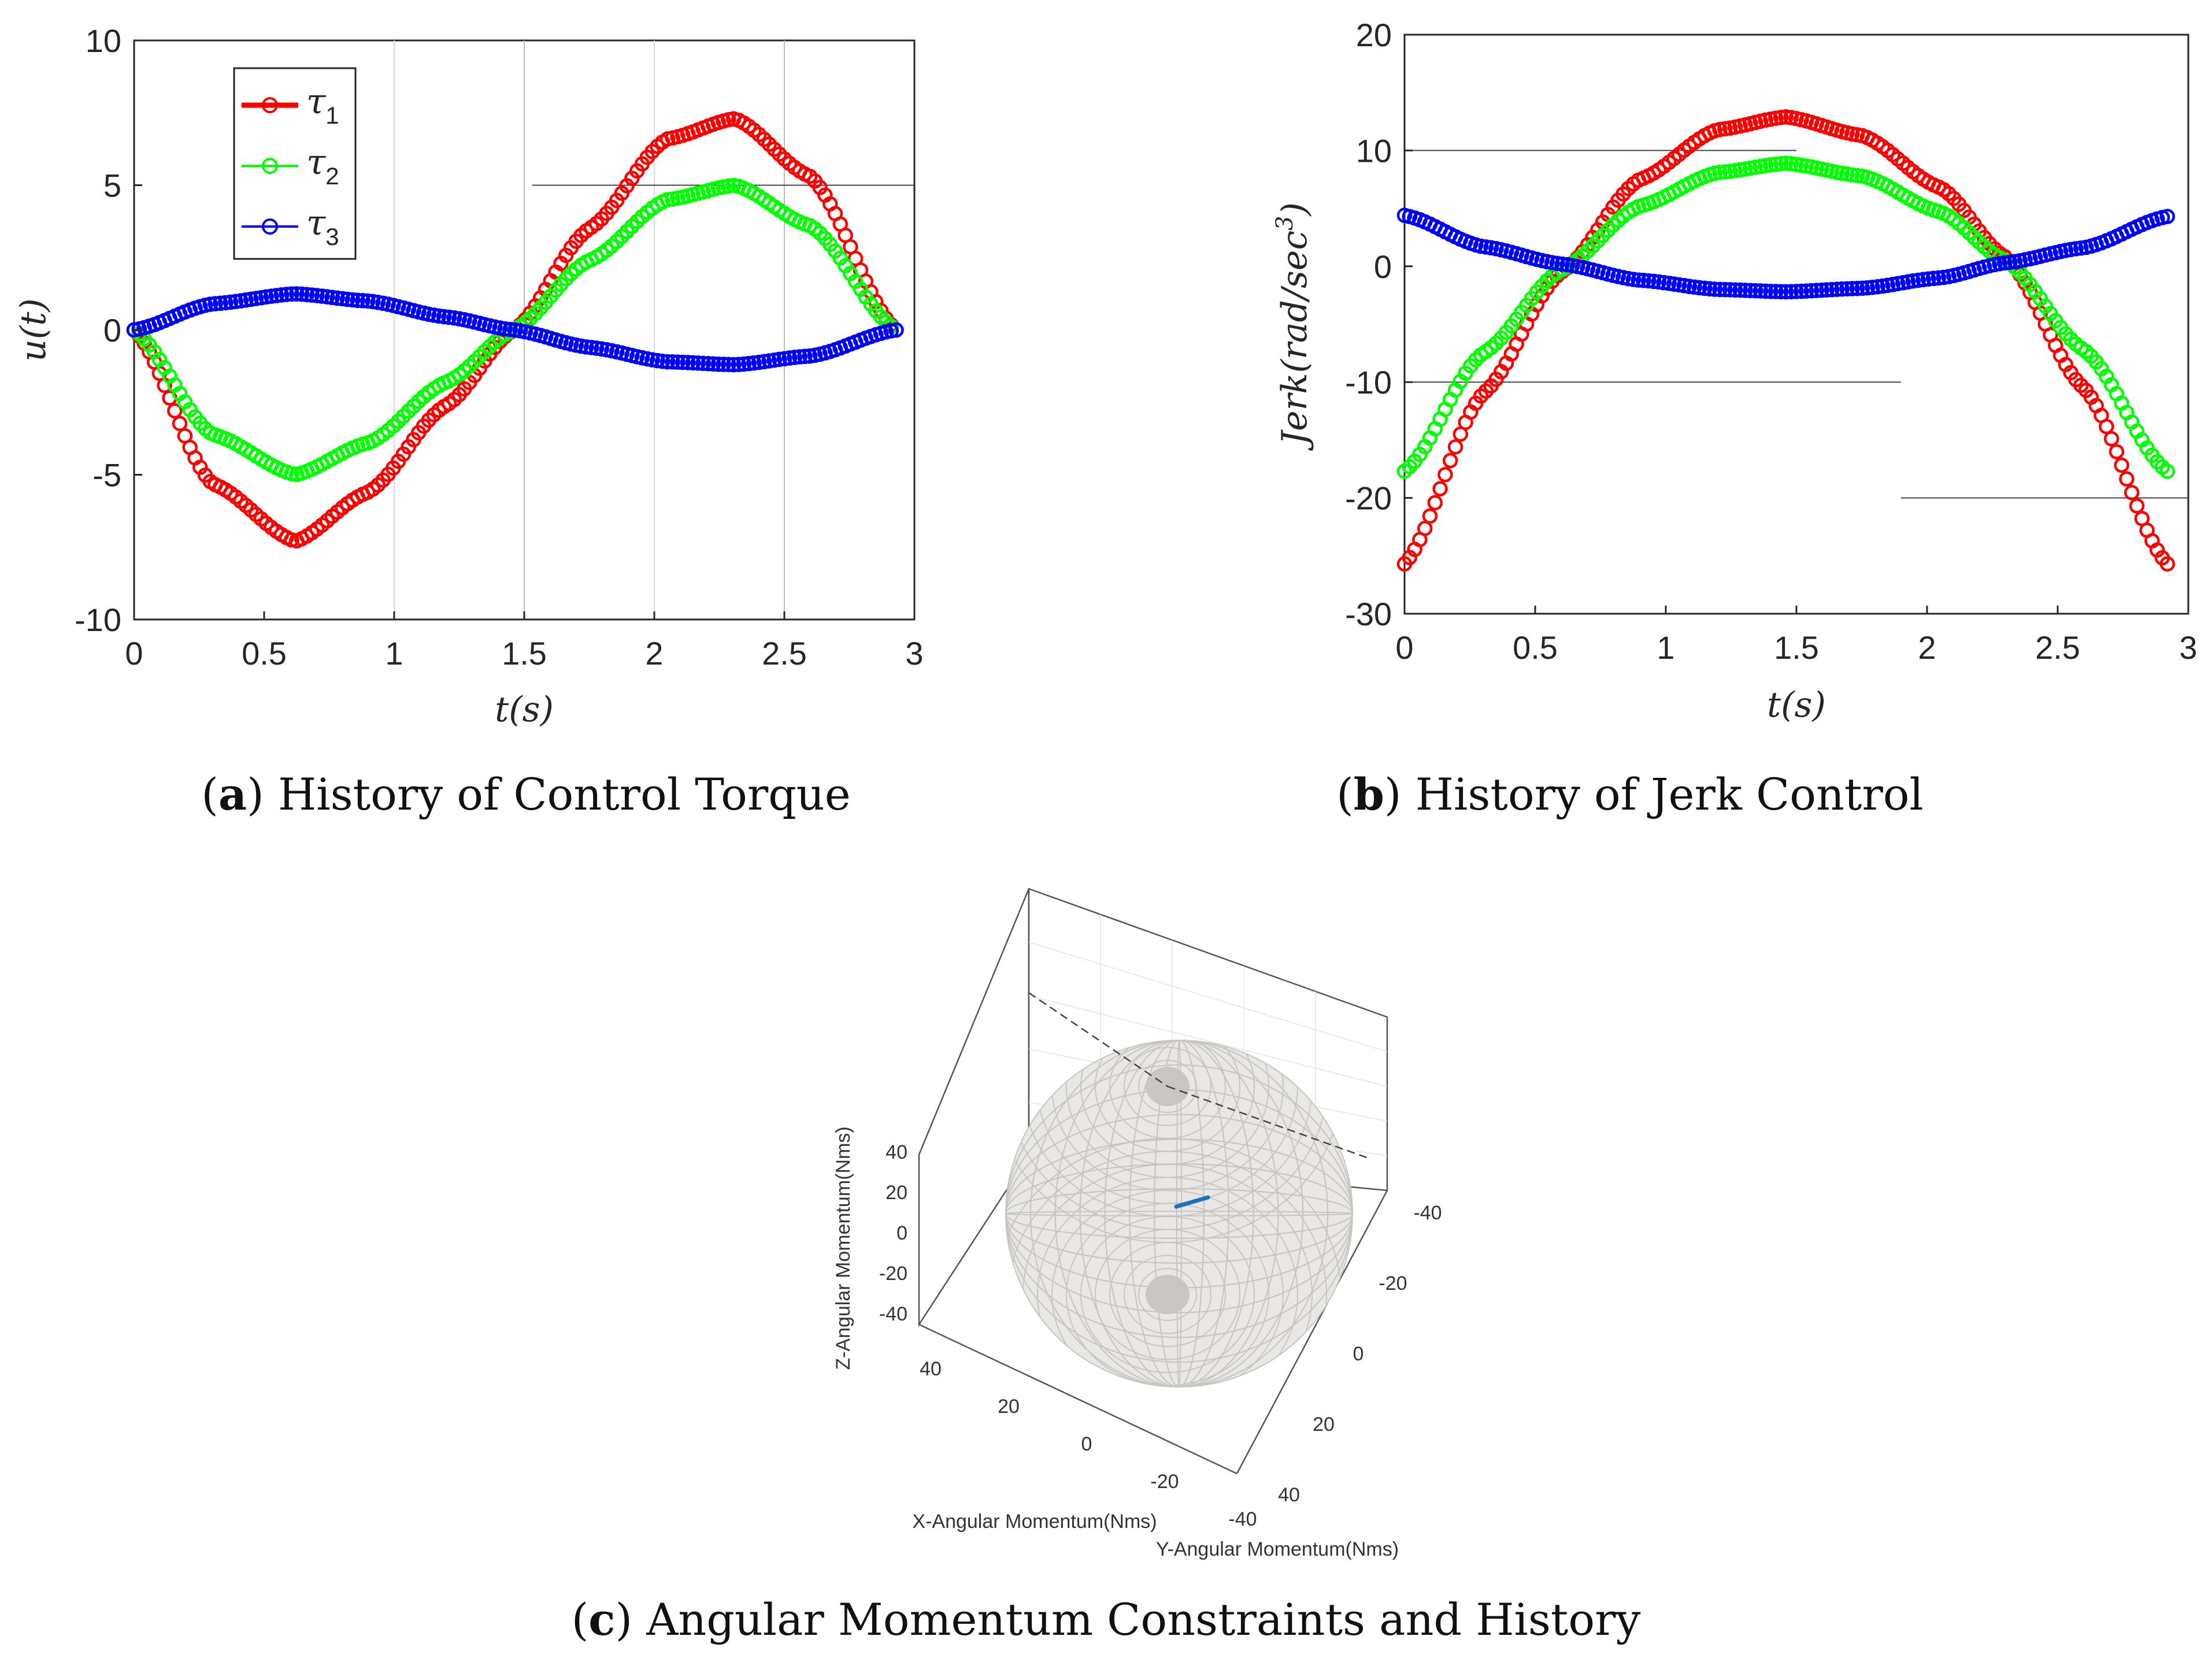 The width and height of the screenshot is (2212, 1662). I want to click on x-tick-label: 1, so click(394, 654).